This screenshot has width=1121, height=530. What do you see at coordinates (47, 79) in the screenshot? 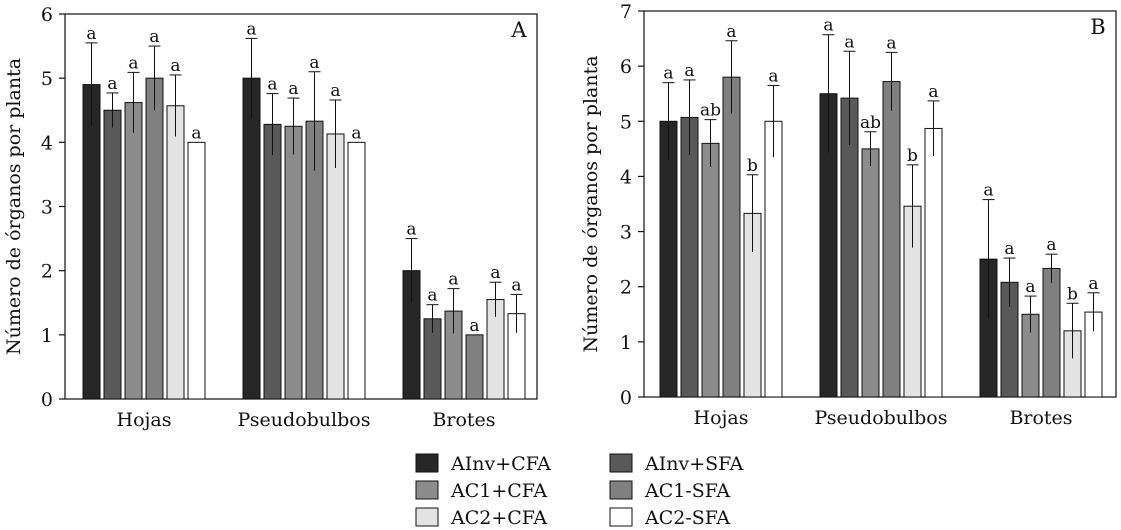
I see `panel-a-y-tick-label: 5` at bounding box center [47, 79].